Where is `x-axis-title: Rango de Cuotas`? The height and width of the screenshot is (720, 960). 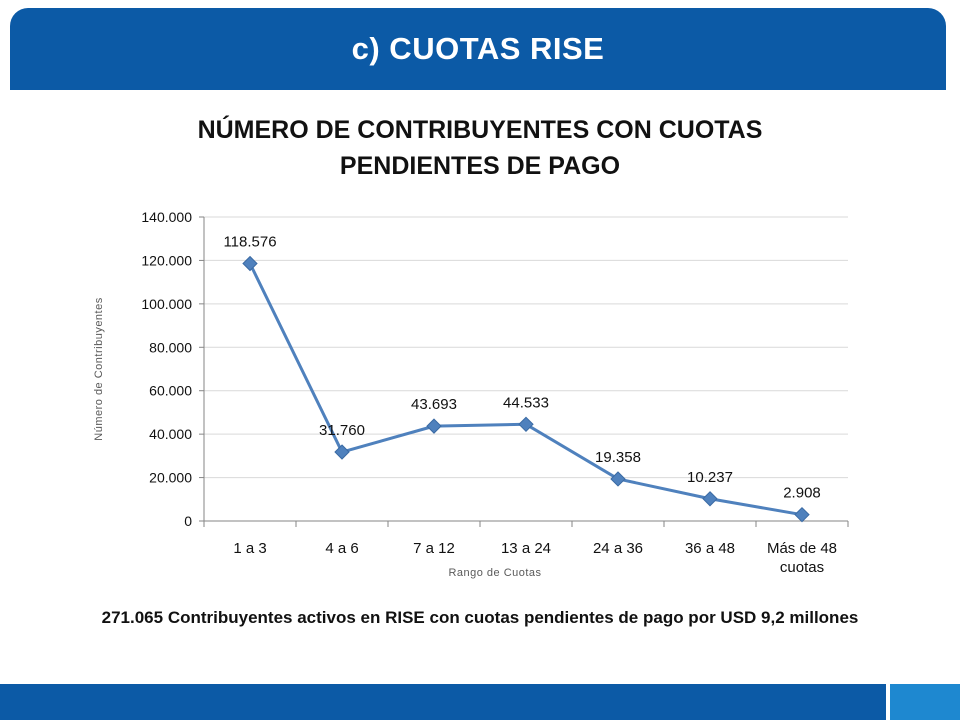
x-axis-title: Rango de Cuotas is located at coordinates (494, 573).